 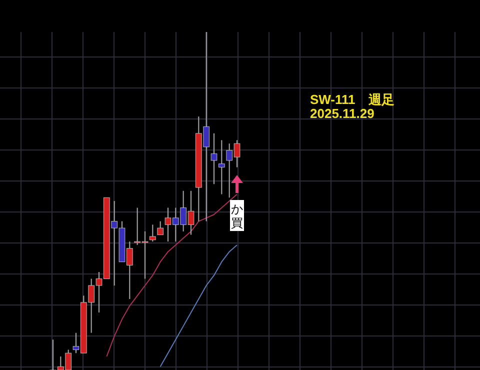 I want to click on text: SW-111 週足, so click(x=352, y=99).